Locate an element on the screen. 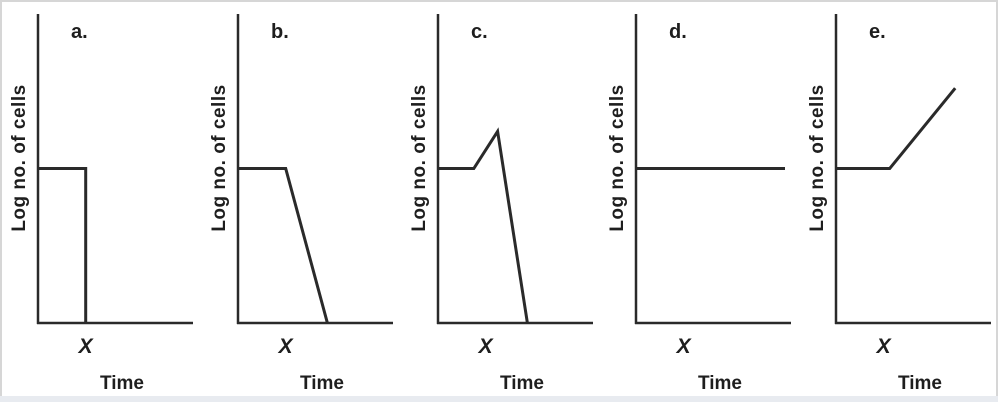 The width and height of the screenshot is (998, 402). panel-label: c. is located at coordinates (479, 32).